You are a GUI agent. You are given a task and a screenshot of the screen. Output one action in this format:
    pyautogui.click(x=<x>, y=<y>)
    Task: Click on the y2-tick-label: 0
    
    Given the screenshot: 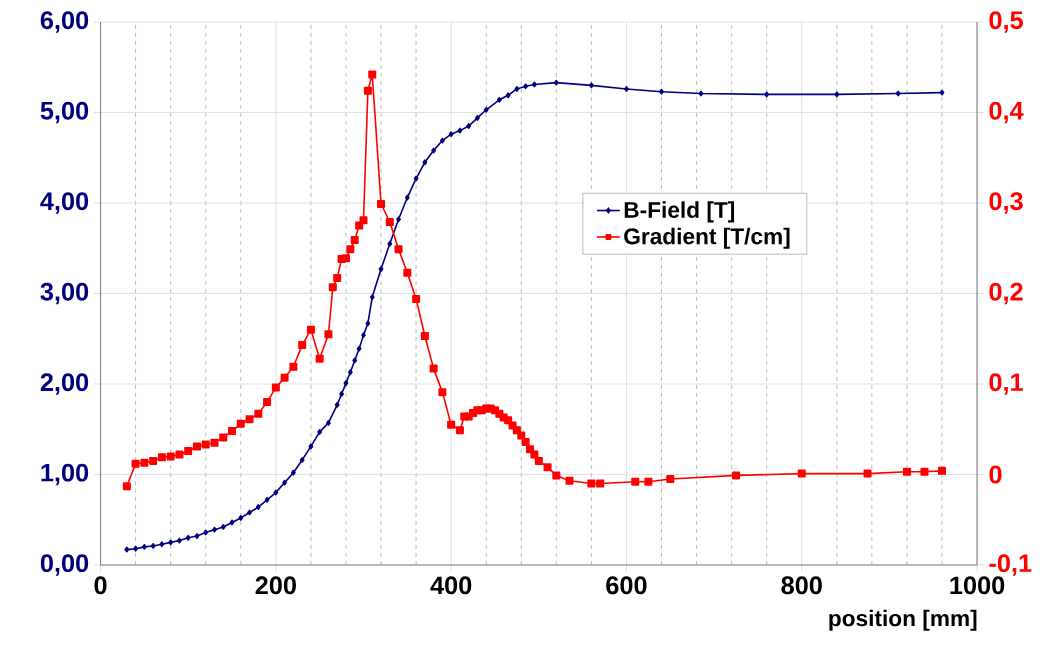 What is the action you would take?
    pyautogui.click(x=995, y=474)
    